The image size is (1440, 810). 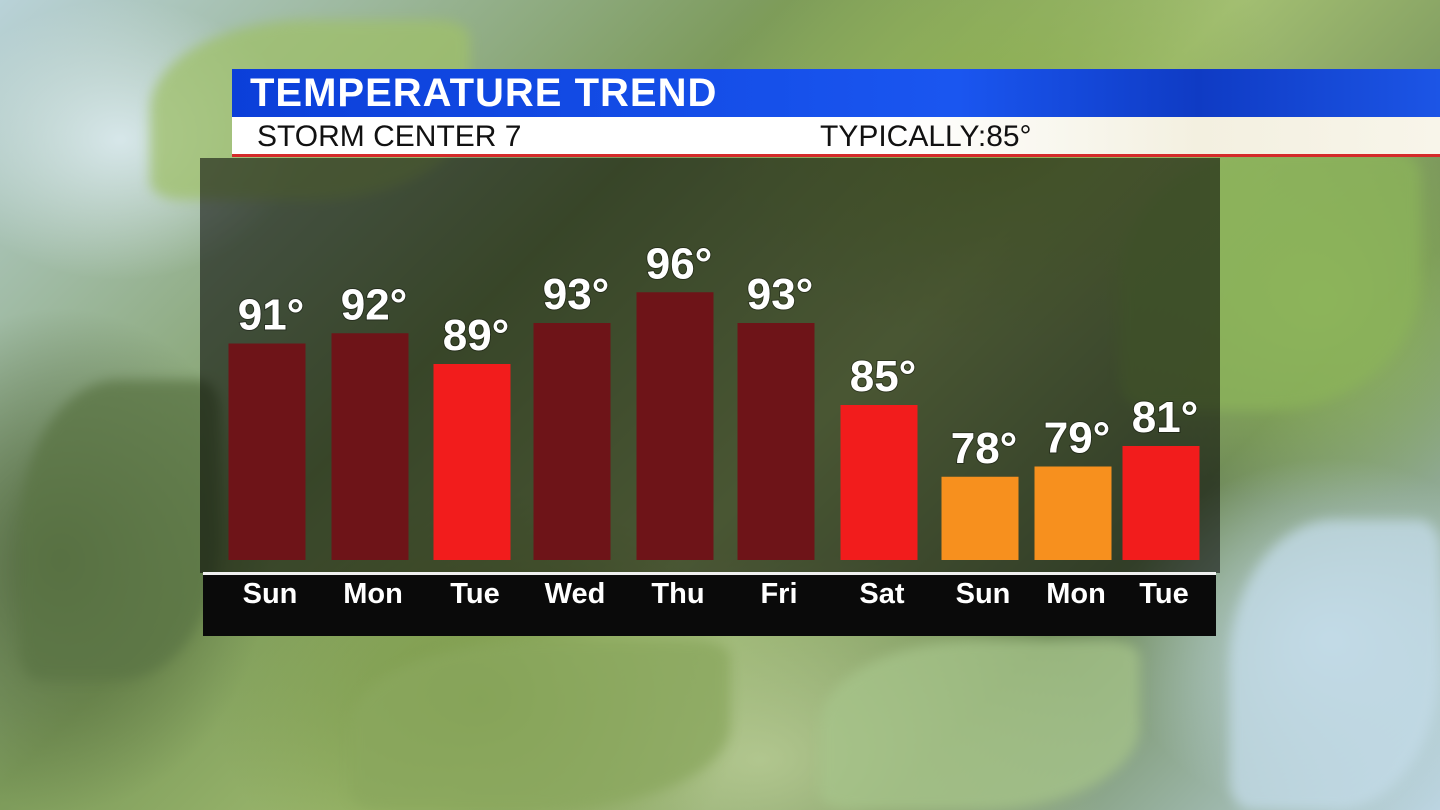 What do you see at coordinates (1077, 438) in the screenshot?
I see `bar-value-label: 79°` at bounding box center [1077, 438].